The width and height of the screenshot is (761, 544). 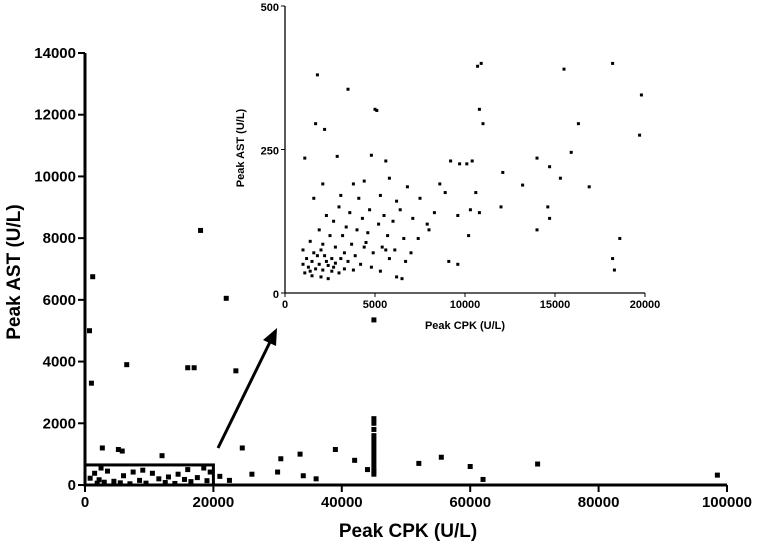 What do you see at coordinates (14, 272) in the screenshot?
I see `main-y-axis-label: Peak AST (U/L)` at bounding box center [14, 272].